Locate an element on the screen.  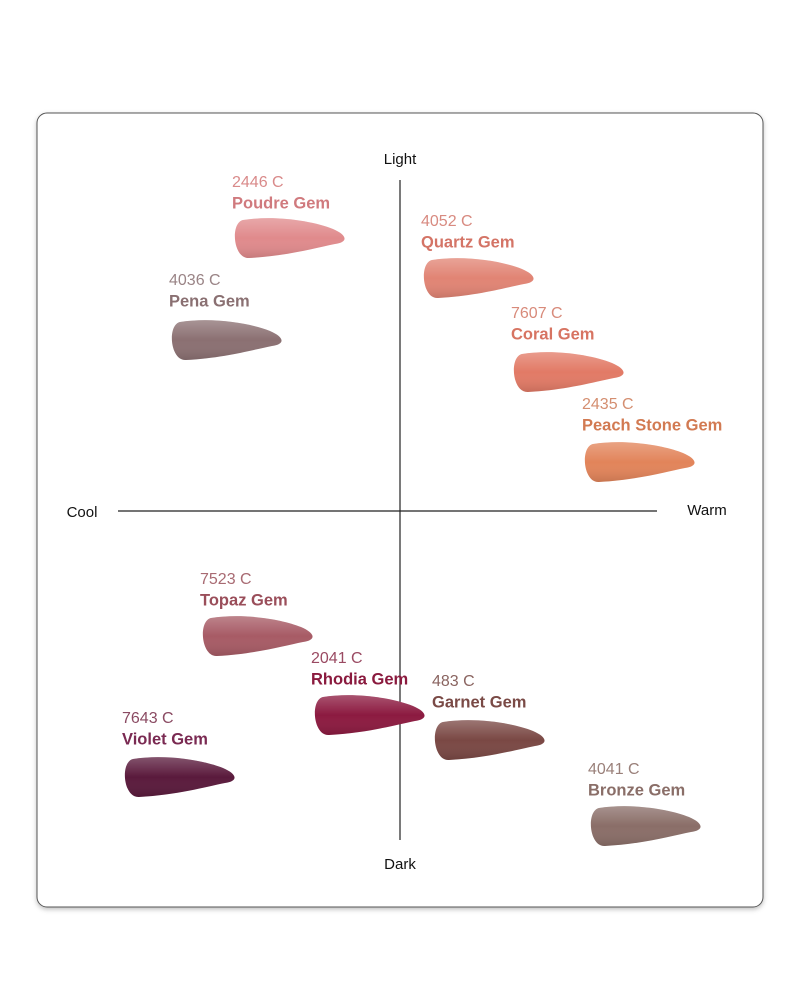
shade: 7607 C Coral Gem is located at coordinates (567, 349).